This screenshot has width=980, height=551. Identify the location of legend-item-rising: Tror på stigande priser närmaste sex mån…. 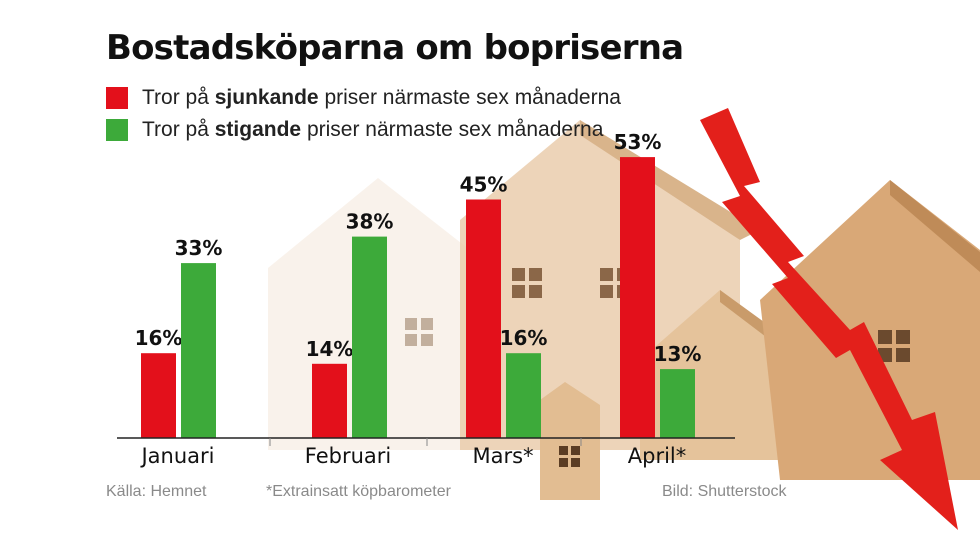
(354, 130).